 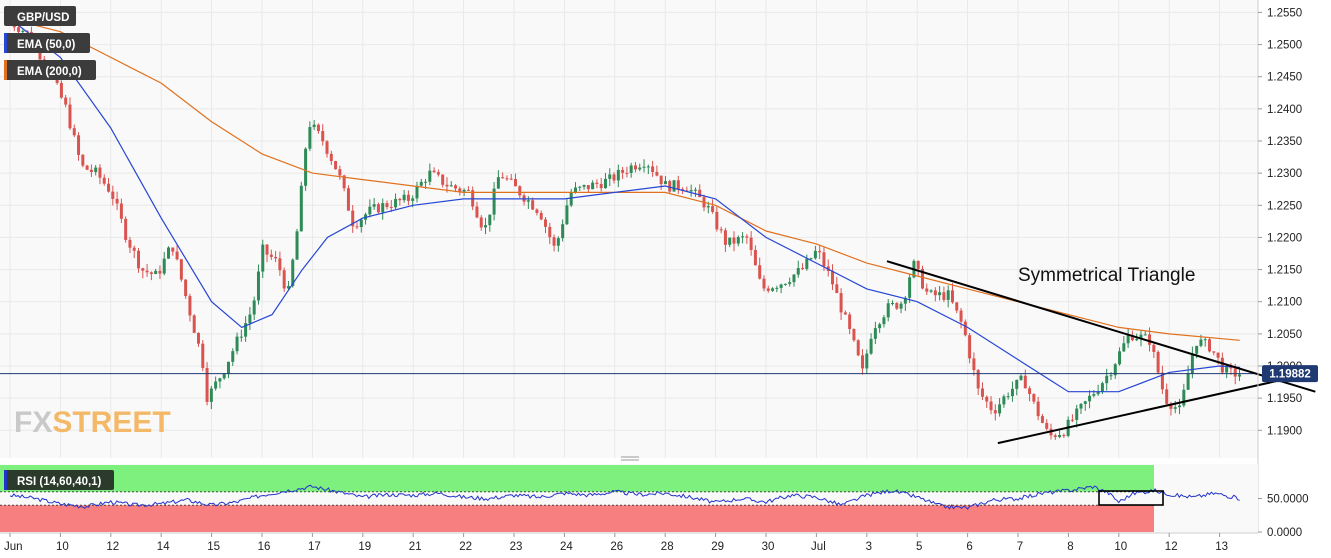 I want to click on time-tick-label: 23, so click(x=516, y=547).